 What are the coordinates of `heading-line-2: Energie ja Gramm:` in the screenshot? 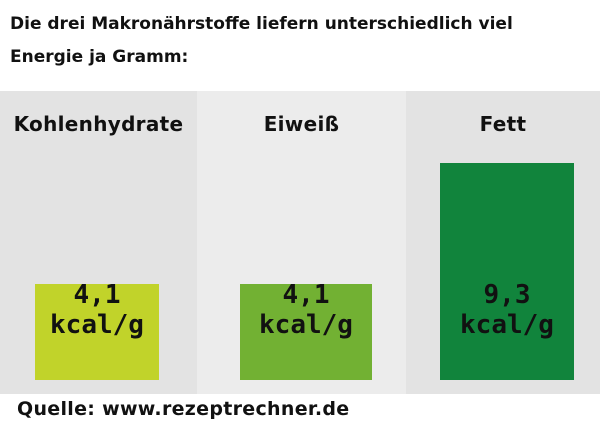 It's located at (99, 57).